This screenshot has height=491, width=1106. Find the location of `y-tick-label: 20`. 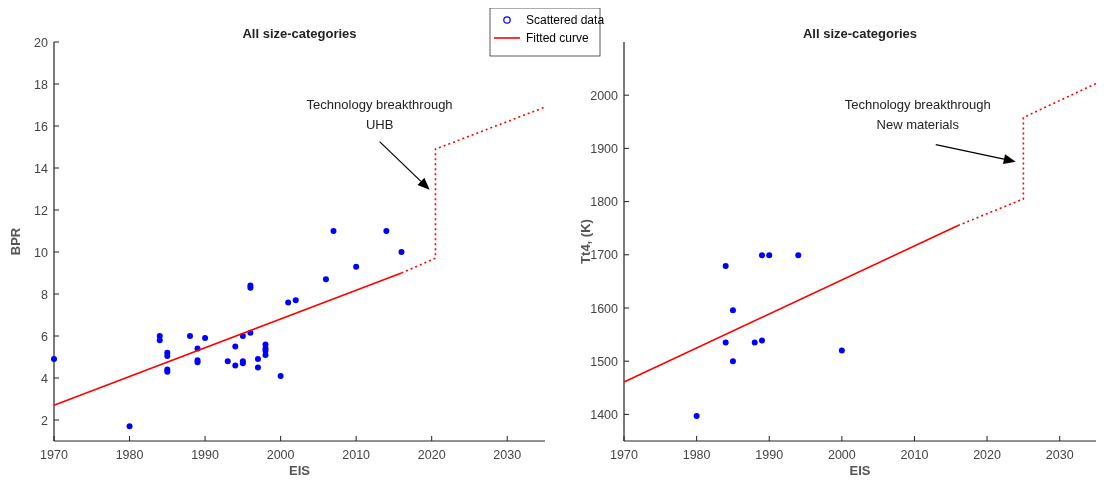

y-tick-label: 20 is located at coordinates (41, 42).